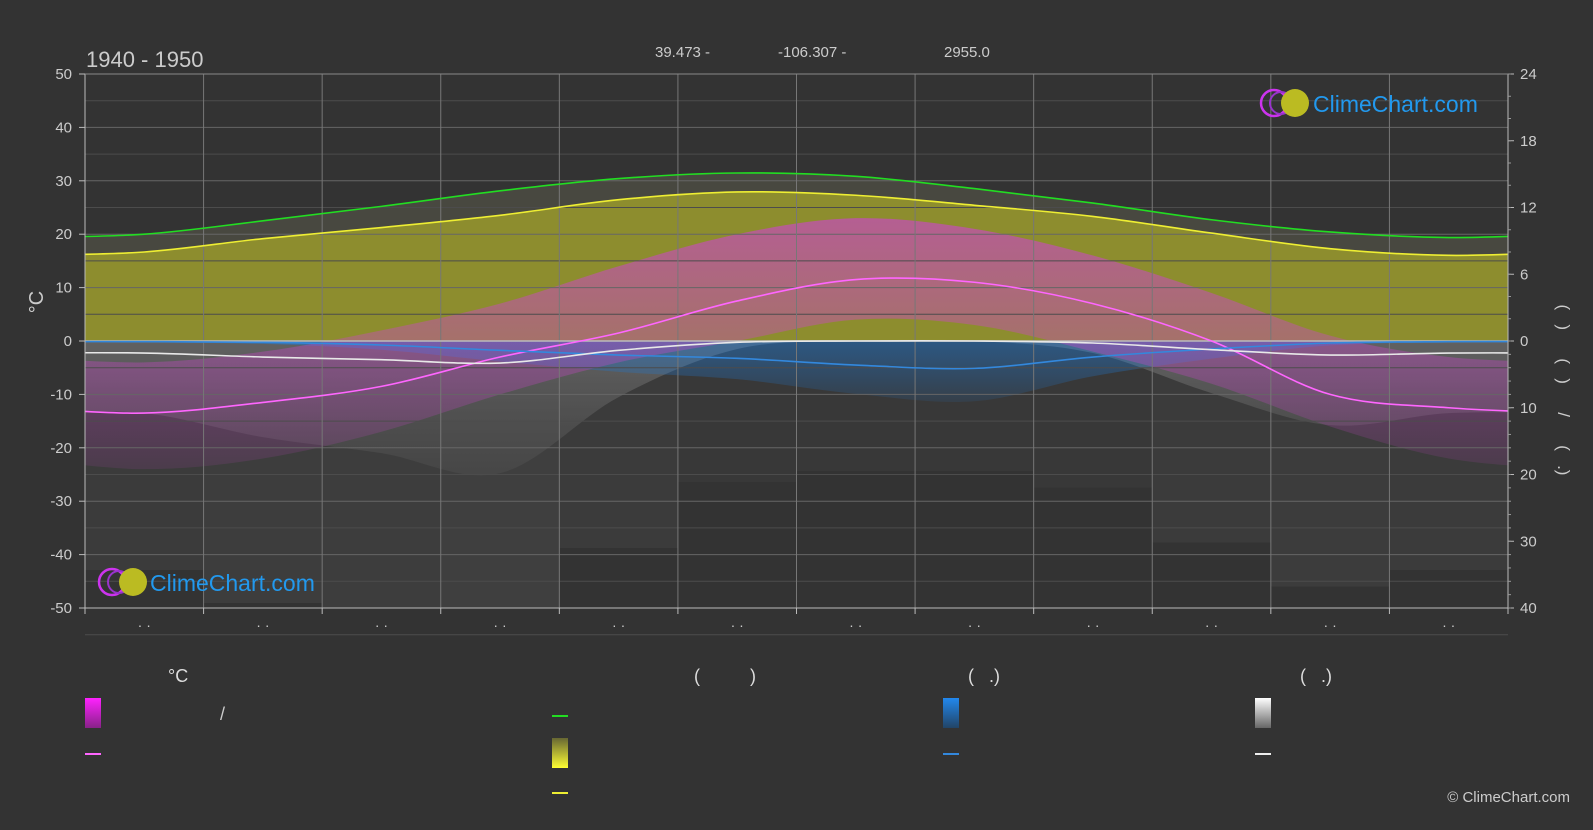 The height and width of the screenshot is (830, 1593). What do you see at coordinates (1524, 341) in the screenshot?
I see `y-tick-label-right-hours: 0` at bounding box center [1524, 341].